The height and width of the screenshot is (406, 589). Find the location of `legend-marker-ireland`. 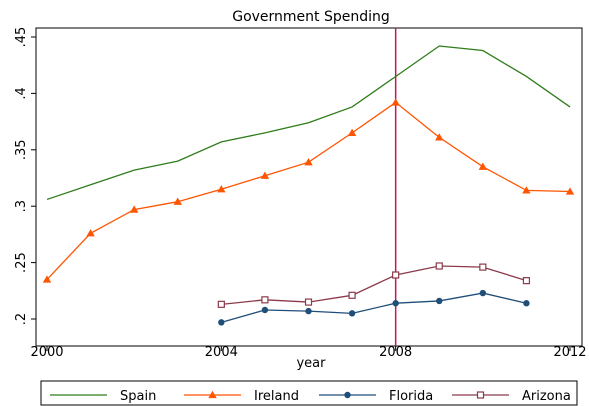

legend-marker-ireland is located at coordinates (212, 394).